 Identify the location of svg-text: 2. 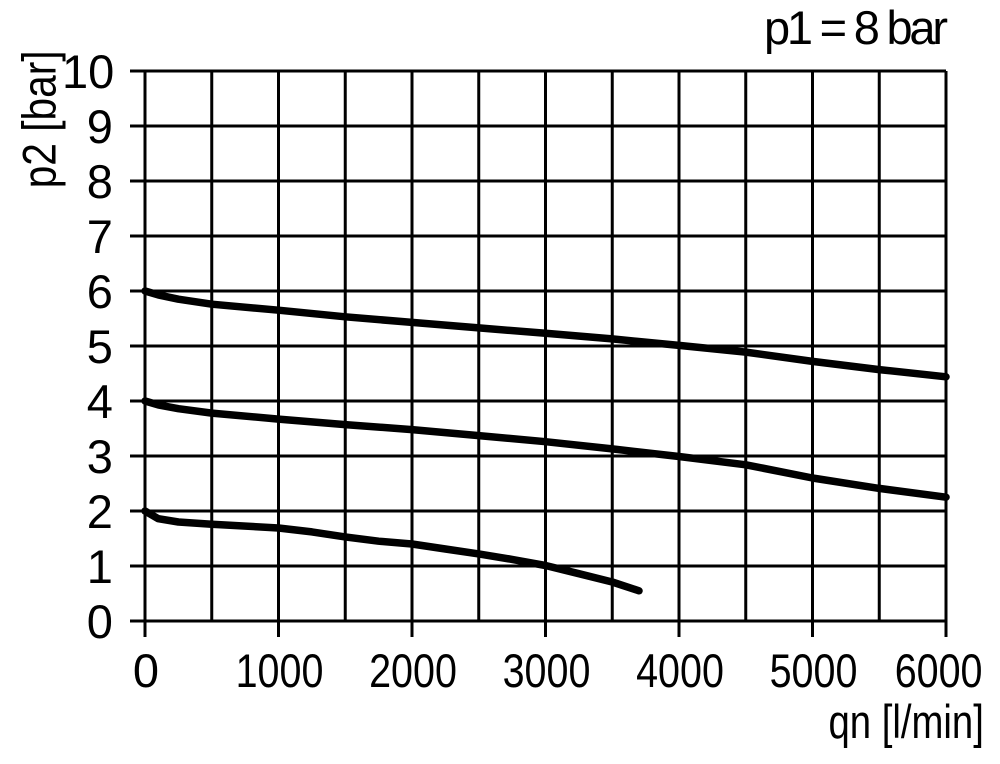
(100, 511).